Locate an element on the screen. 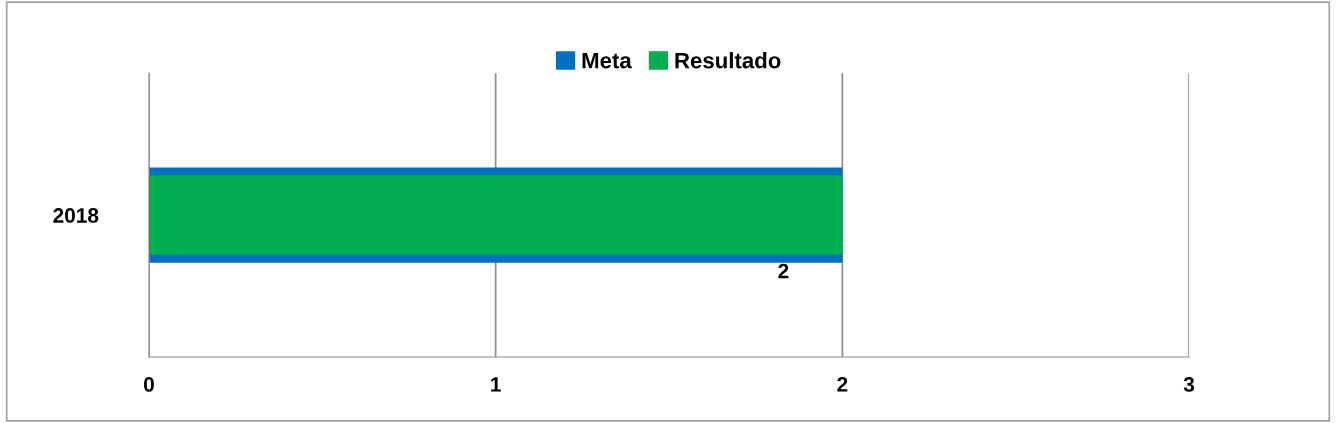 Image resolution: width=1336 pixels, height=423 pixels. data-label: 2 is located at coordinates (783, 271).